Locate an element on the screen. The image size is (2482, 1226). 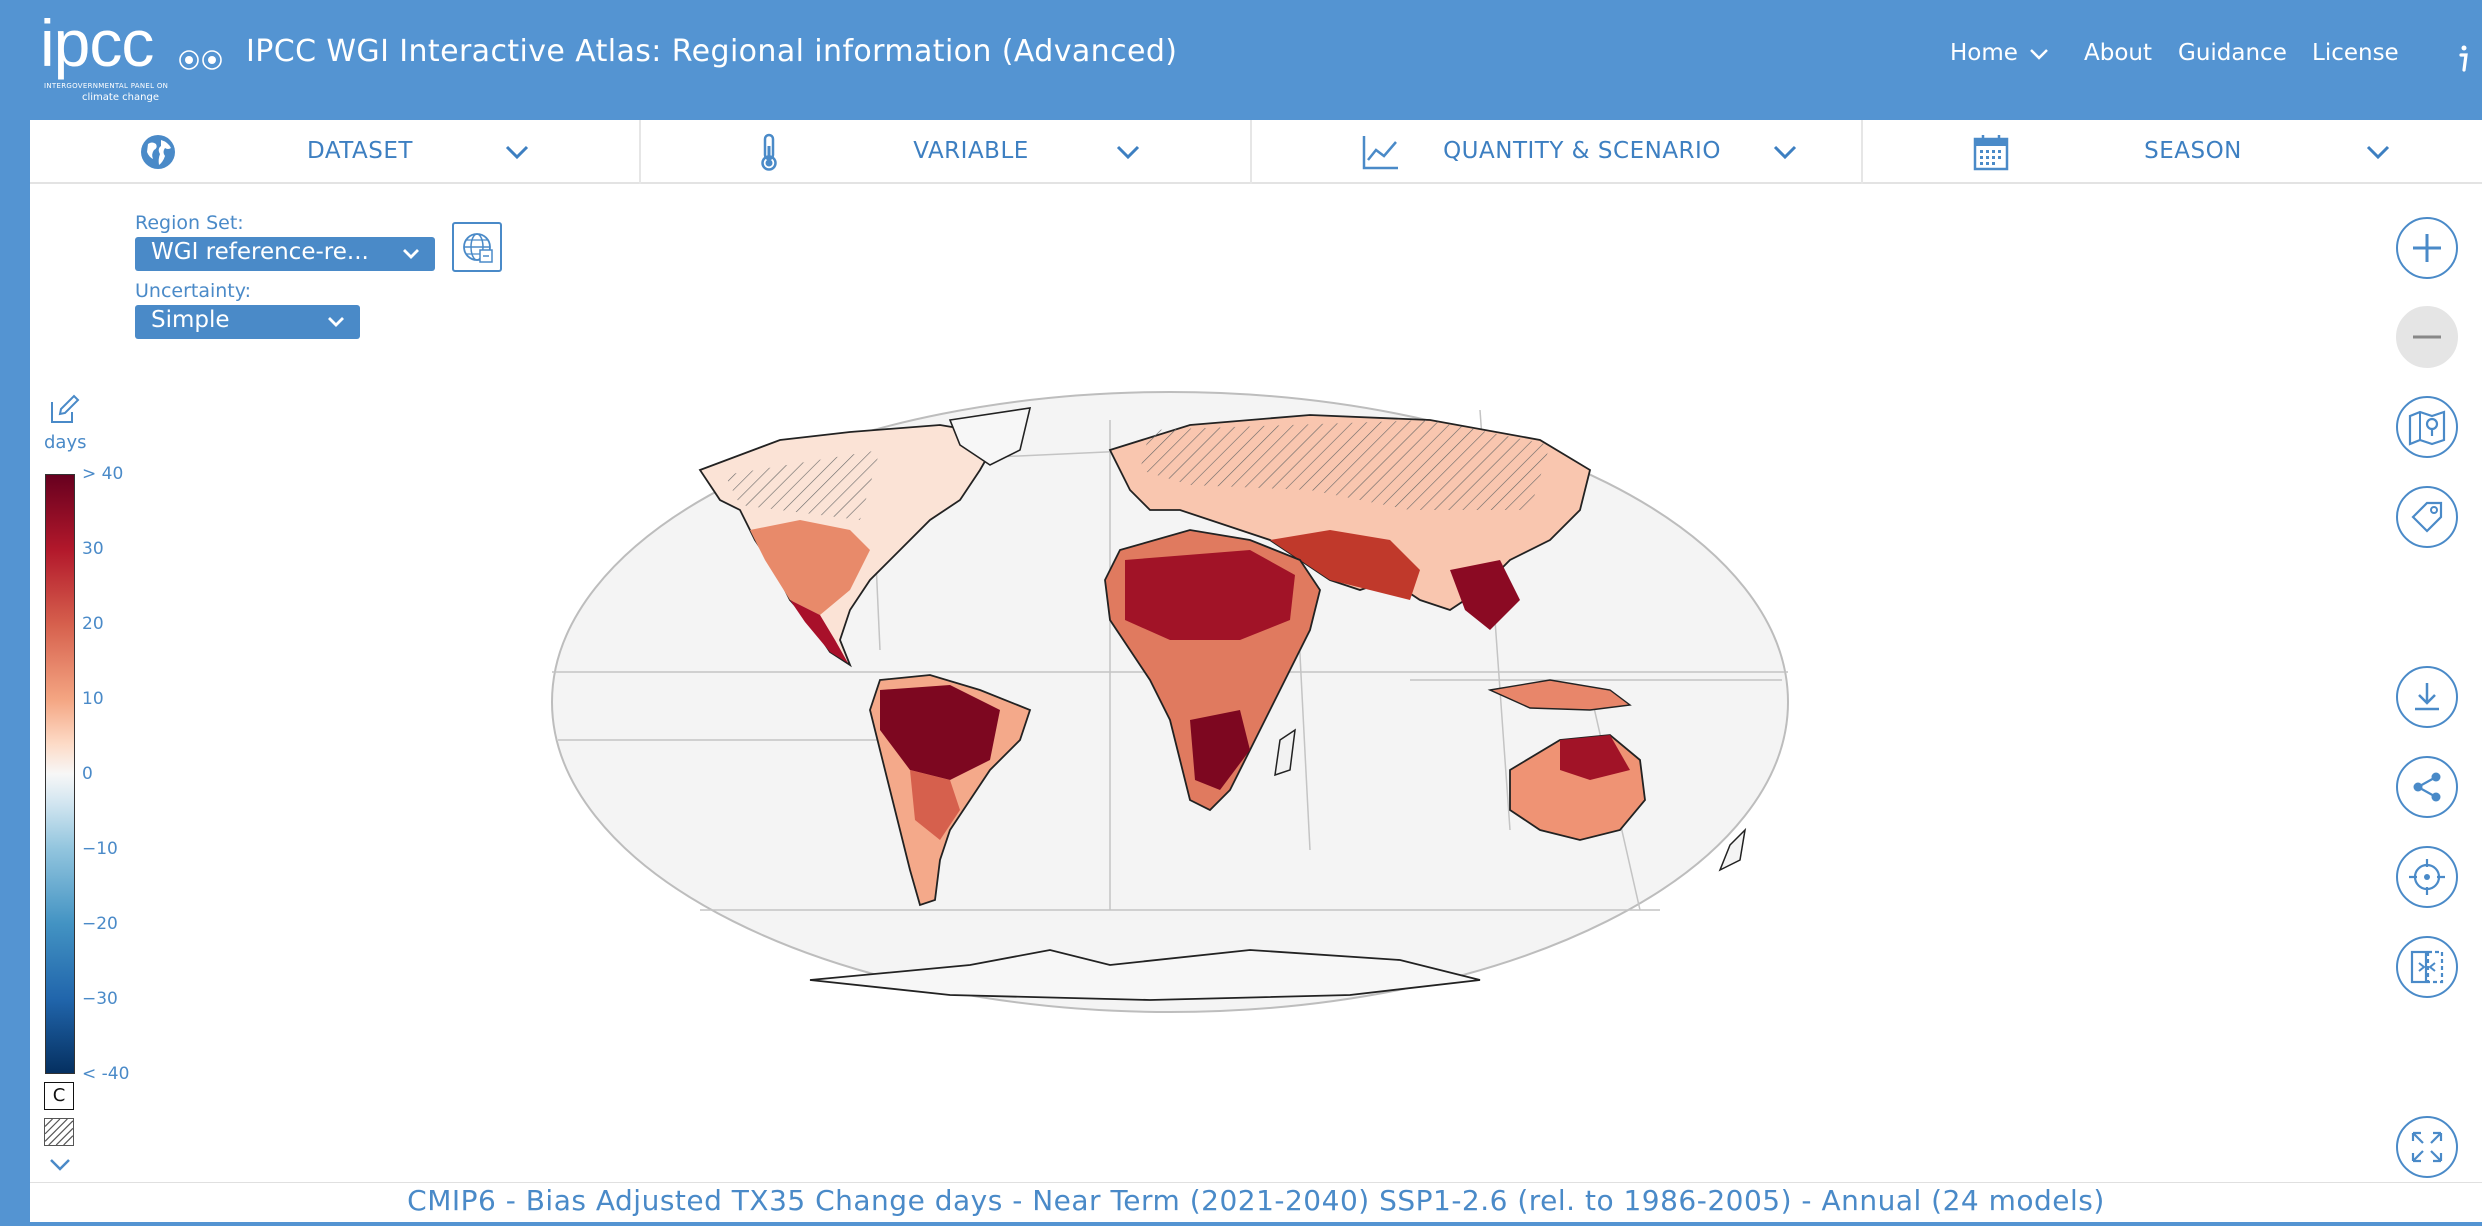
calendar-icon is located at coordinates (1991, 153).